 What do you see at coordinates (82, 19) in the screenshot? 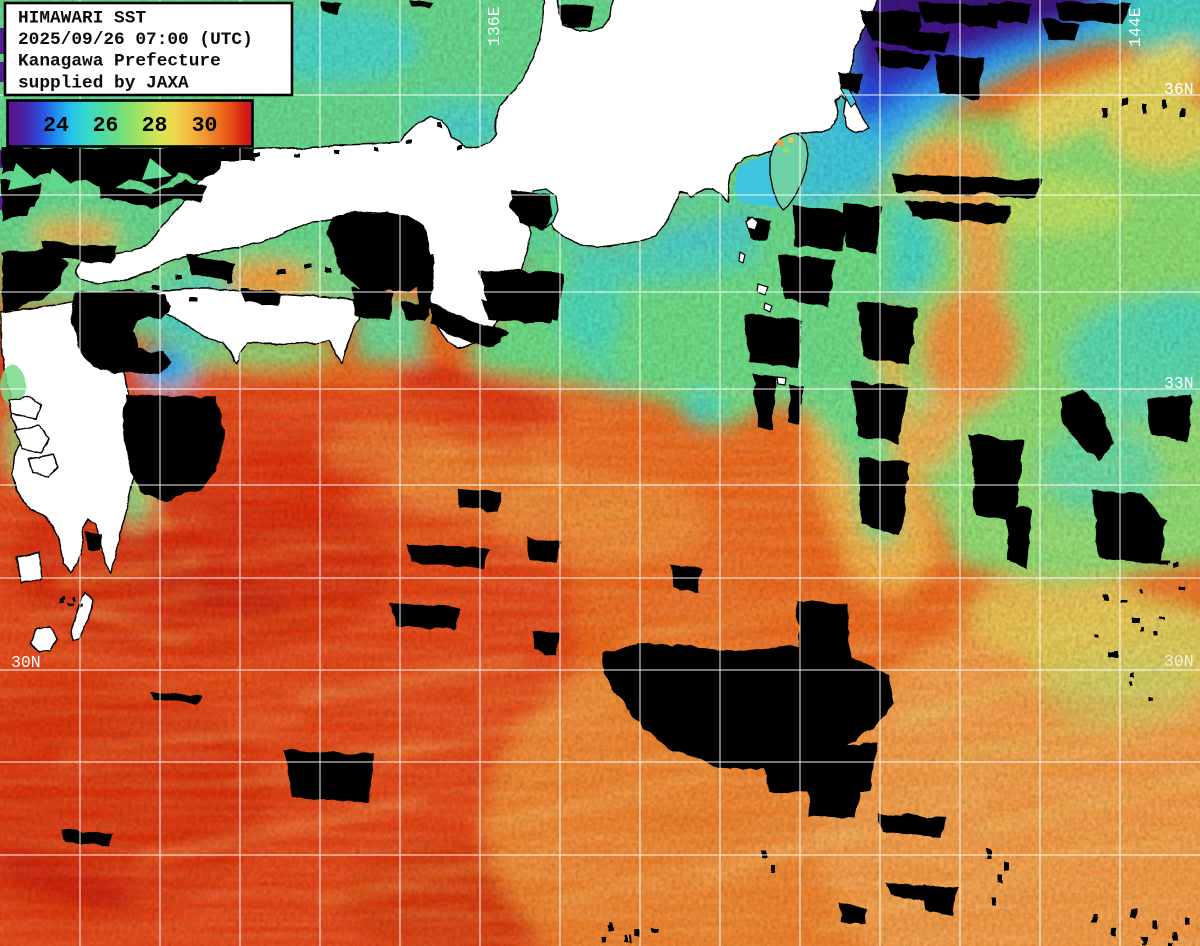
I see `svg-text: HIMAWARI SST` at bounding box center [82, 19].